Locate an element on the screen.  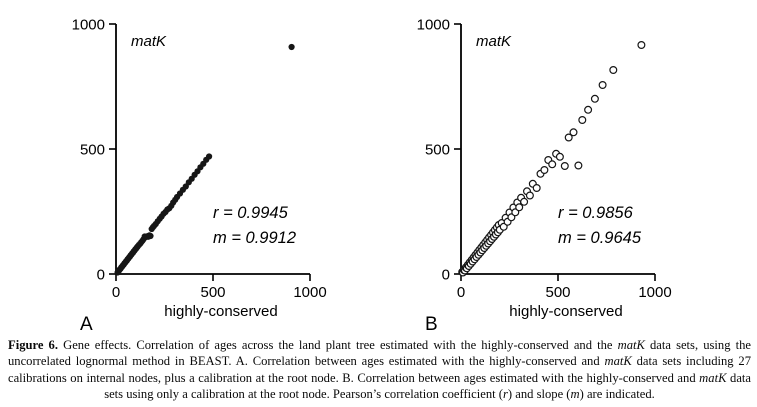
caption-segment: m is located at coordinates (575, 394).